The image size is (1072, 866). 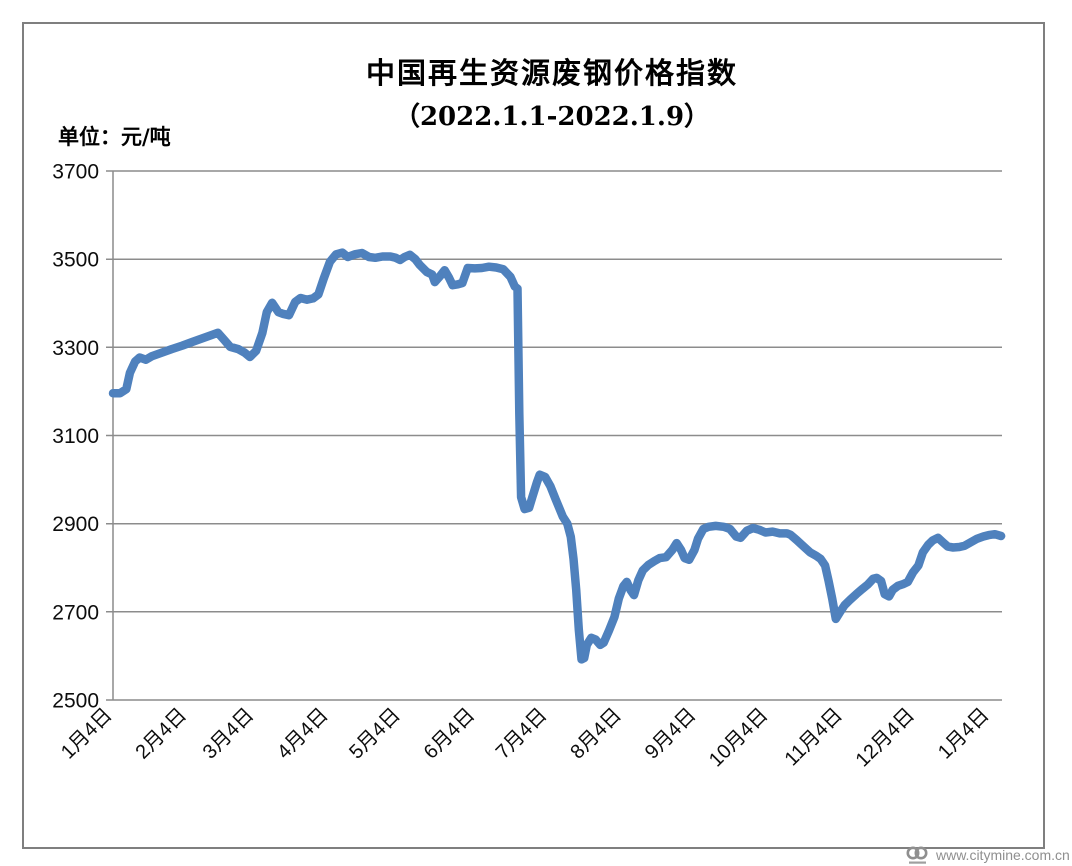 I want to click on x-tick-label: 10月4日, so click(x=738, y=737).